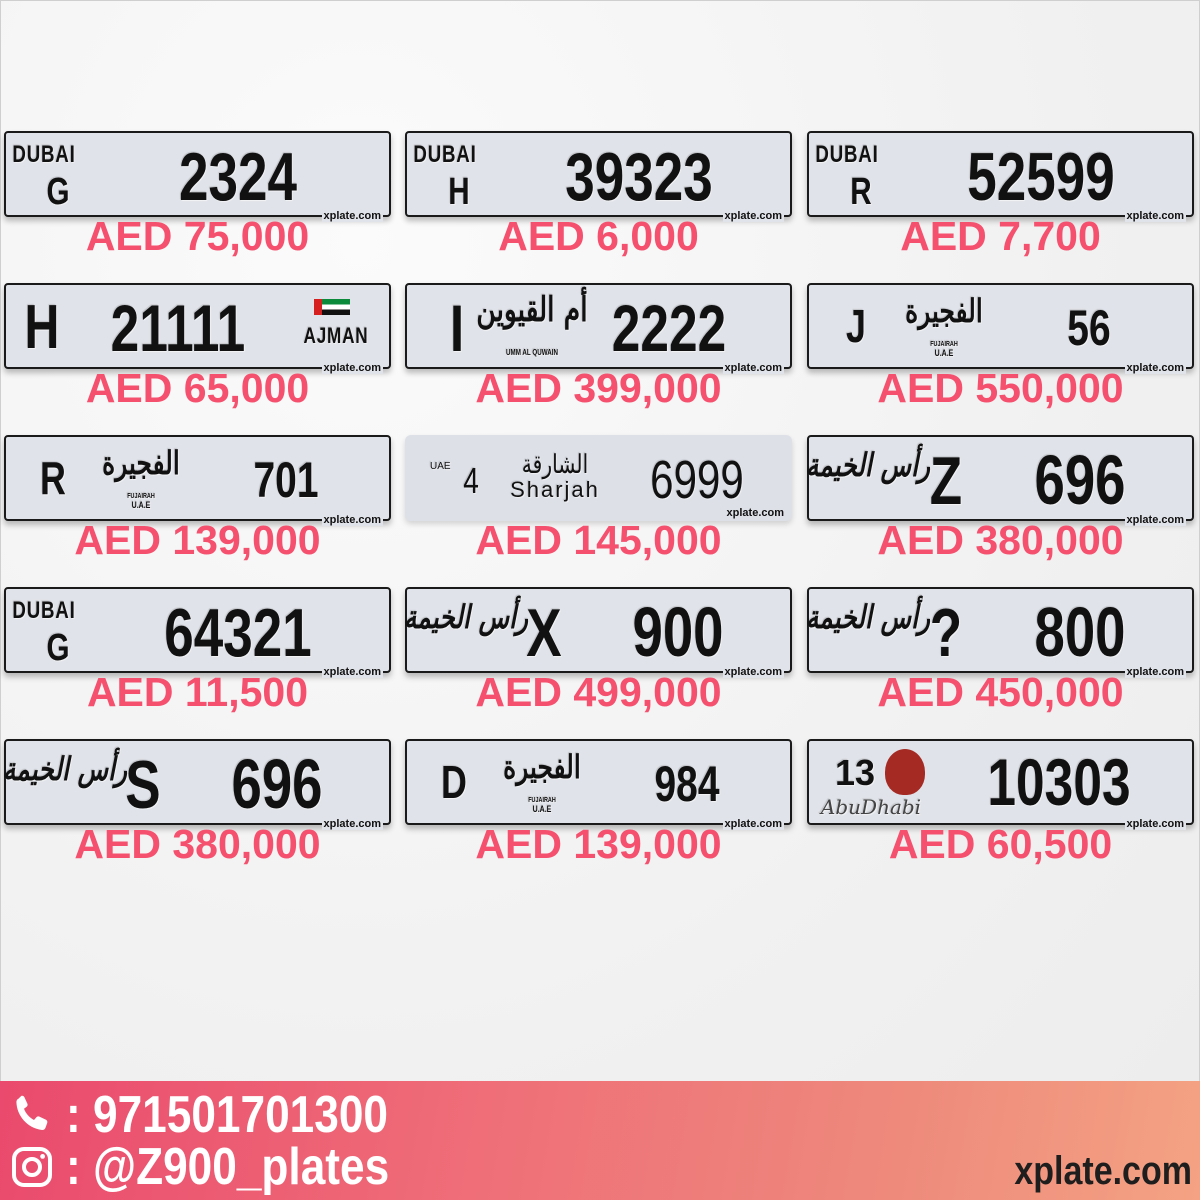 This screenshot has width=1200, height=1200. I want to click on plate-listing: H 21111 AJMAN xplate.com AED 65,000, so click(197, 353).